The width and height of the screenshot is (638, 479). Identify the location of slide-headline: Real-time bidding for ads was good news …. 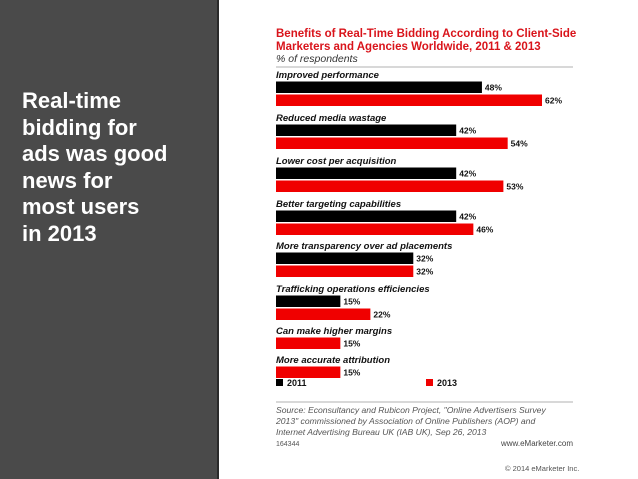
(95, 167).